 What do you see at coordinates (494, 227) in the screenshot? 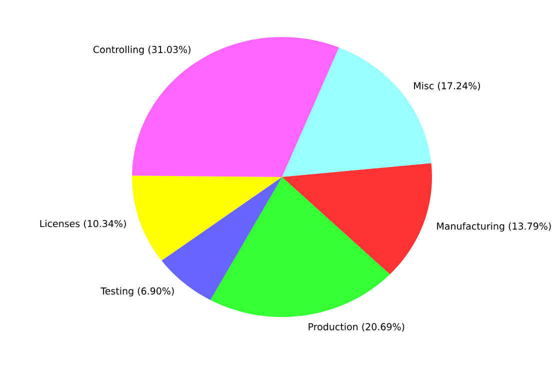
I see `slice-label: Manufacturing (13.79%)` at bounding box center [494, 227].